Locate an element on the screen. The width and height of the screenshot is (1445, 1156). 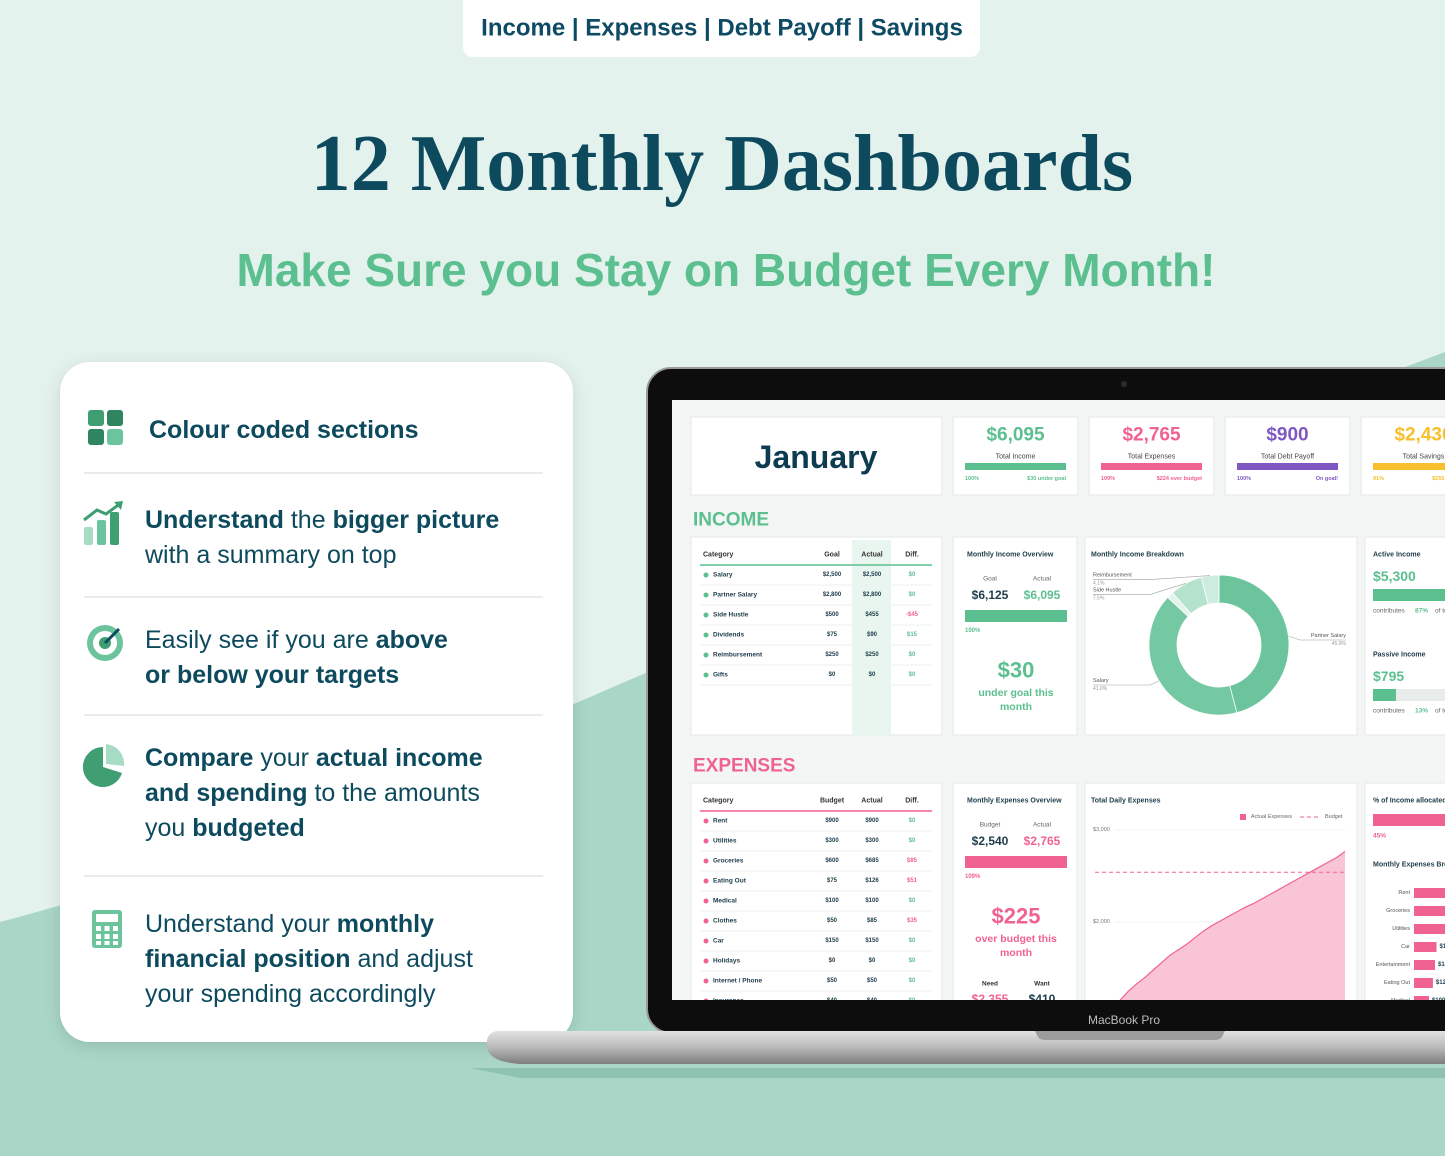
card-label: Total Income is located at coordinates (1016, 457).